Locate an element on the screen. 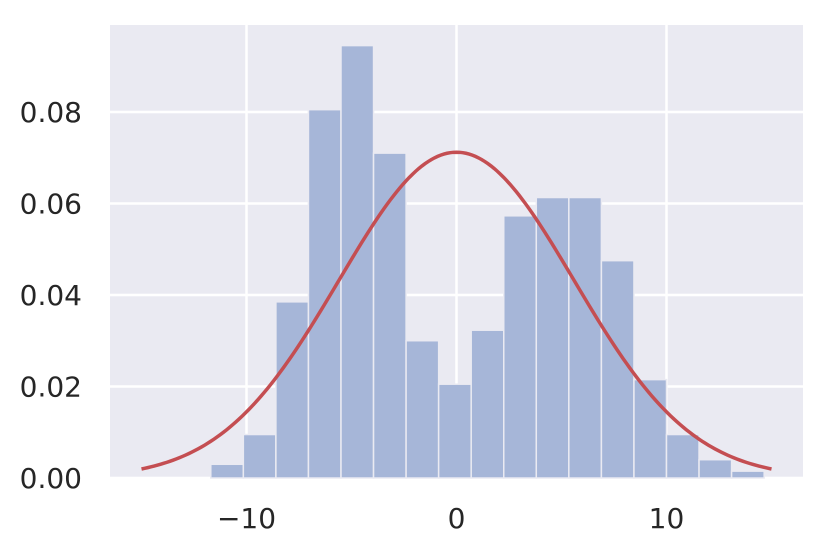 This screenshot has width=829, height=549. x-tick-label: −10 is located at coordinates (246, 518).